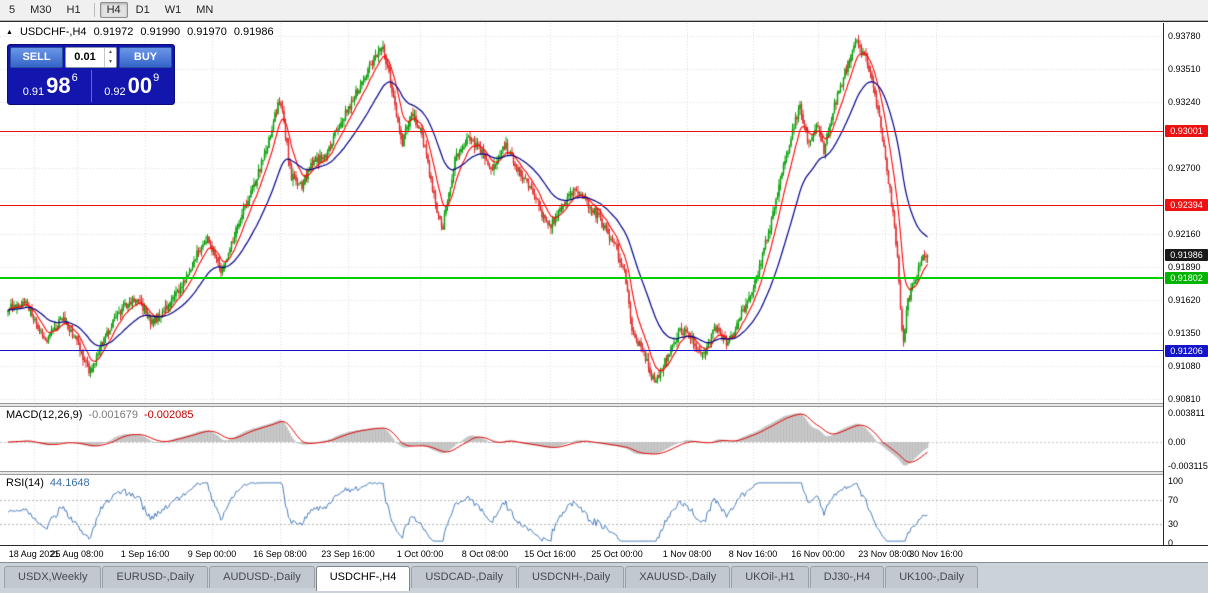  Describe the element at coordinates (1186, 413) in the screenshot. I see `macd-axis-label: 0.003811` at that location.